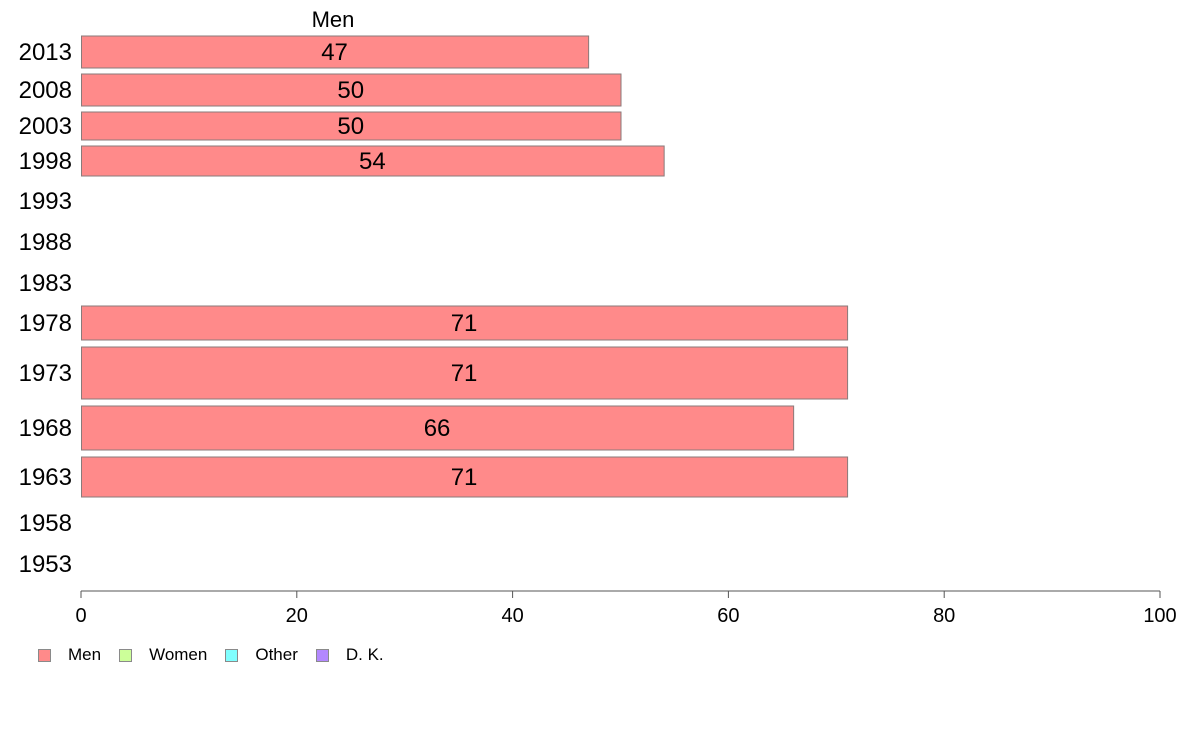  I want to click on x-tick-label: 60, so click(728, 616).